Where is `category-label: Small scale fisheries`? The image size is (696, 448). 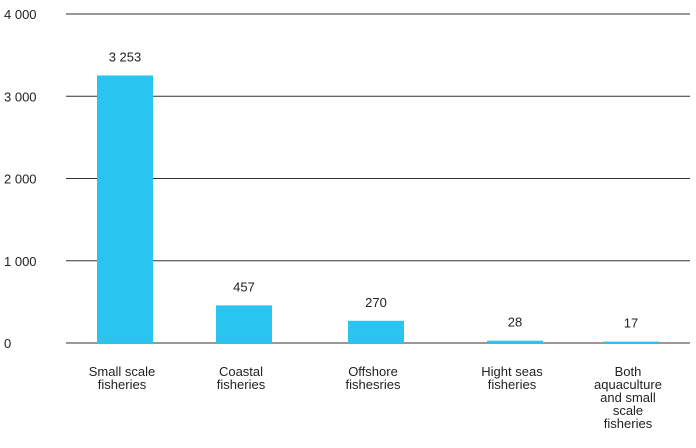
category-label: Small scale fisheries is located at coordinates (122, 378).